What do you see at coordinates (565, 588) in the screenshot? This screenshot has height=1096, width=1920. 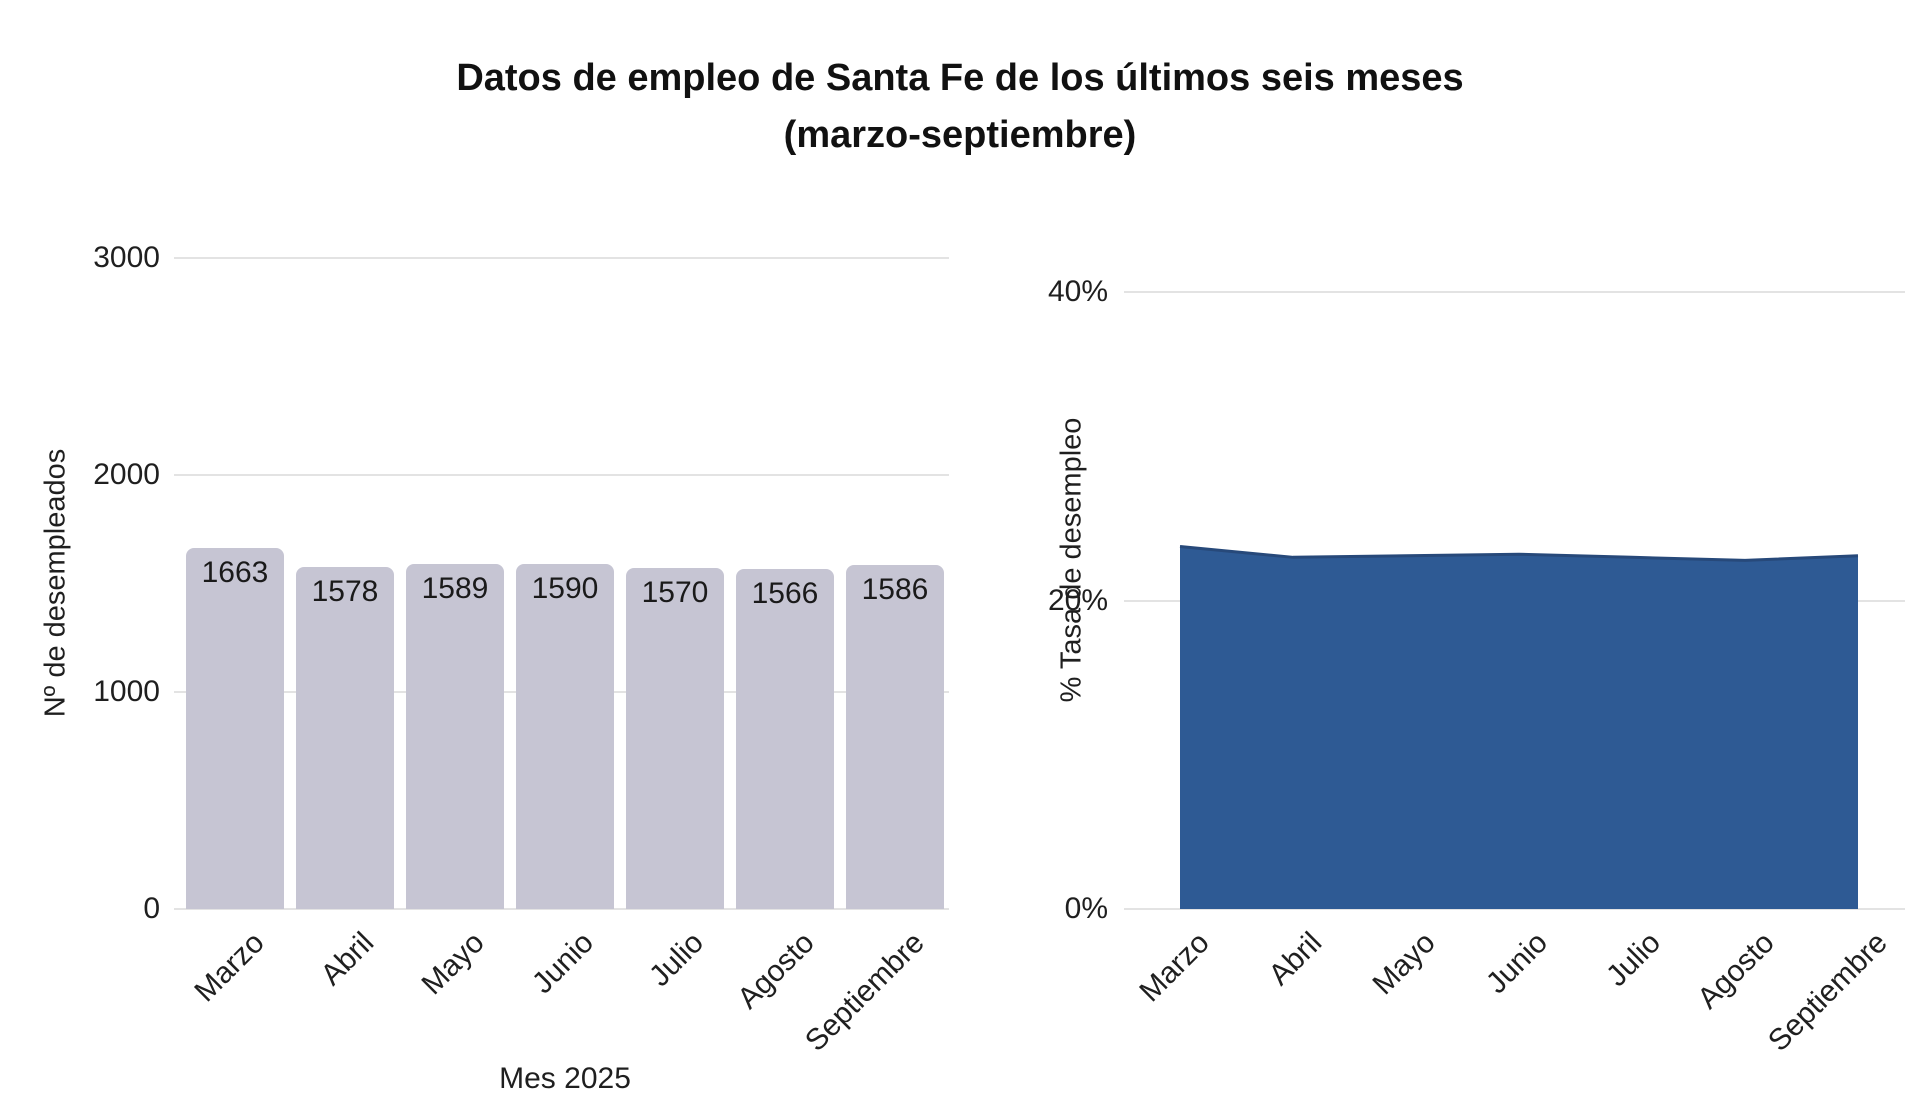 I see `bar-value-label: 1590` at bounding box center [565, 588].